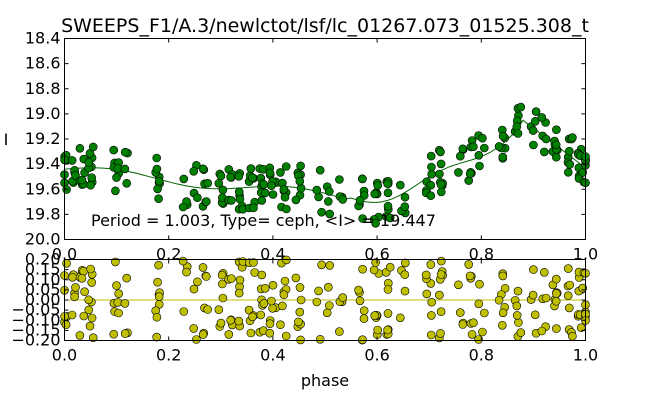 The width and height of the screenshot is (650, 401). What do you see at coordinates (481, 254) in the screenshot?
I see `x-tick-label: 0.8` at bounding box center [481, 254].